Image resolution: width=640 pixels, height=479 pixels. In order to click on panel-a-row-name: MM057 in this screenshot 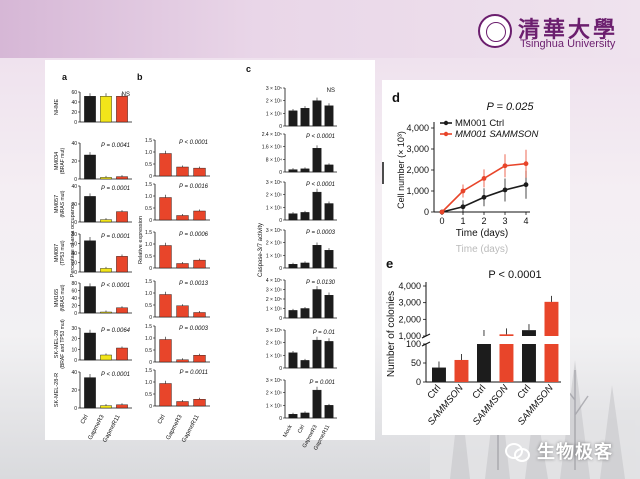, I will do `click(57, 204)`.